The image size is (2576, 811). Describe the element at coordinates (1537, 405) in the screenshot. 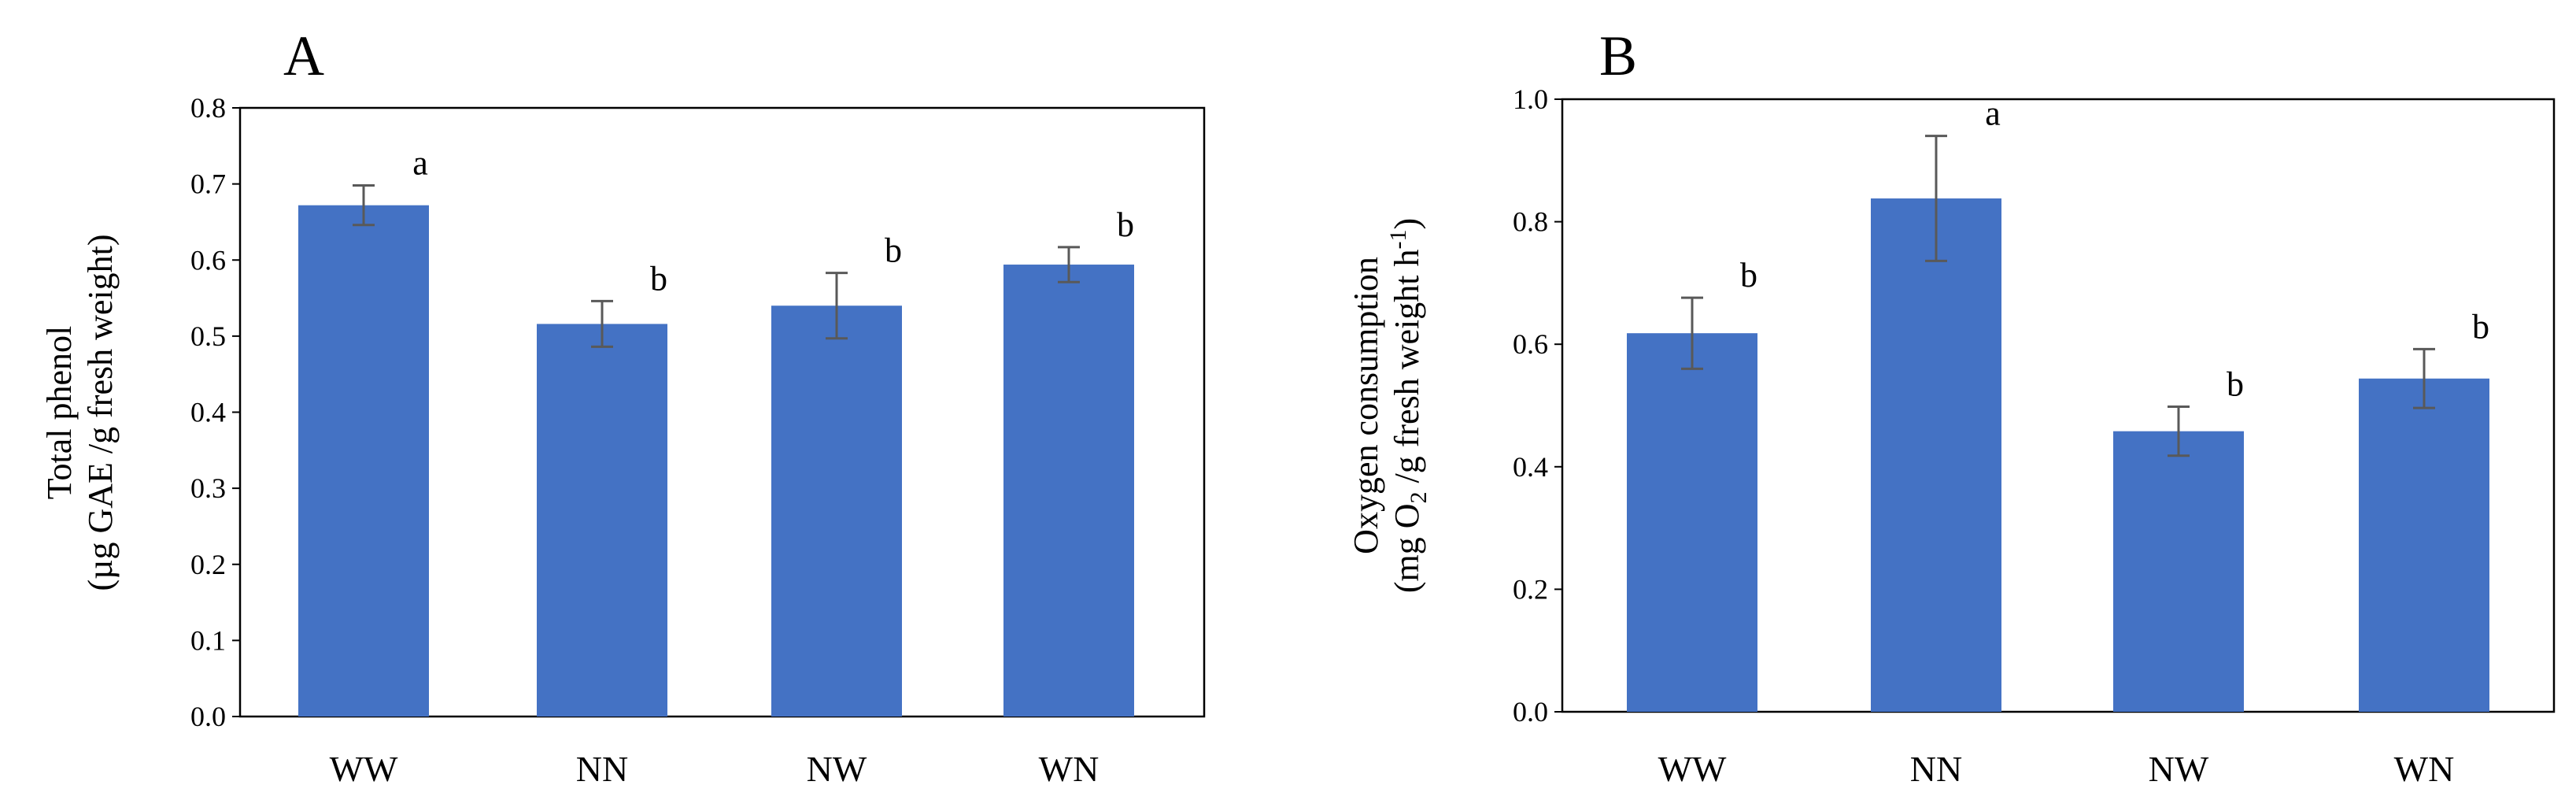

I see `panel-b-y-ticks: 0.0 0.2 0.4 0.6 0.8 1.0` at that location.